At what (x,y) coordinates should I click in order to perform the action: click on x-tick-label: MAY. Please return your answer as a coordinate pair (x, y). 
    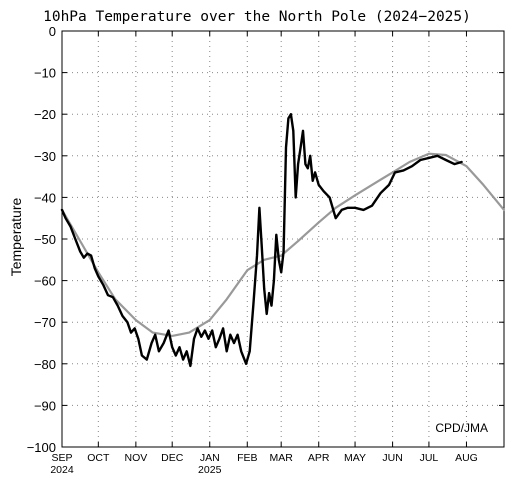
    Looking at the image, I should click on (355, 458).